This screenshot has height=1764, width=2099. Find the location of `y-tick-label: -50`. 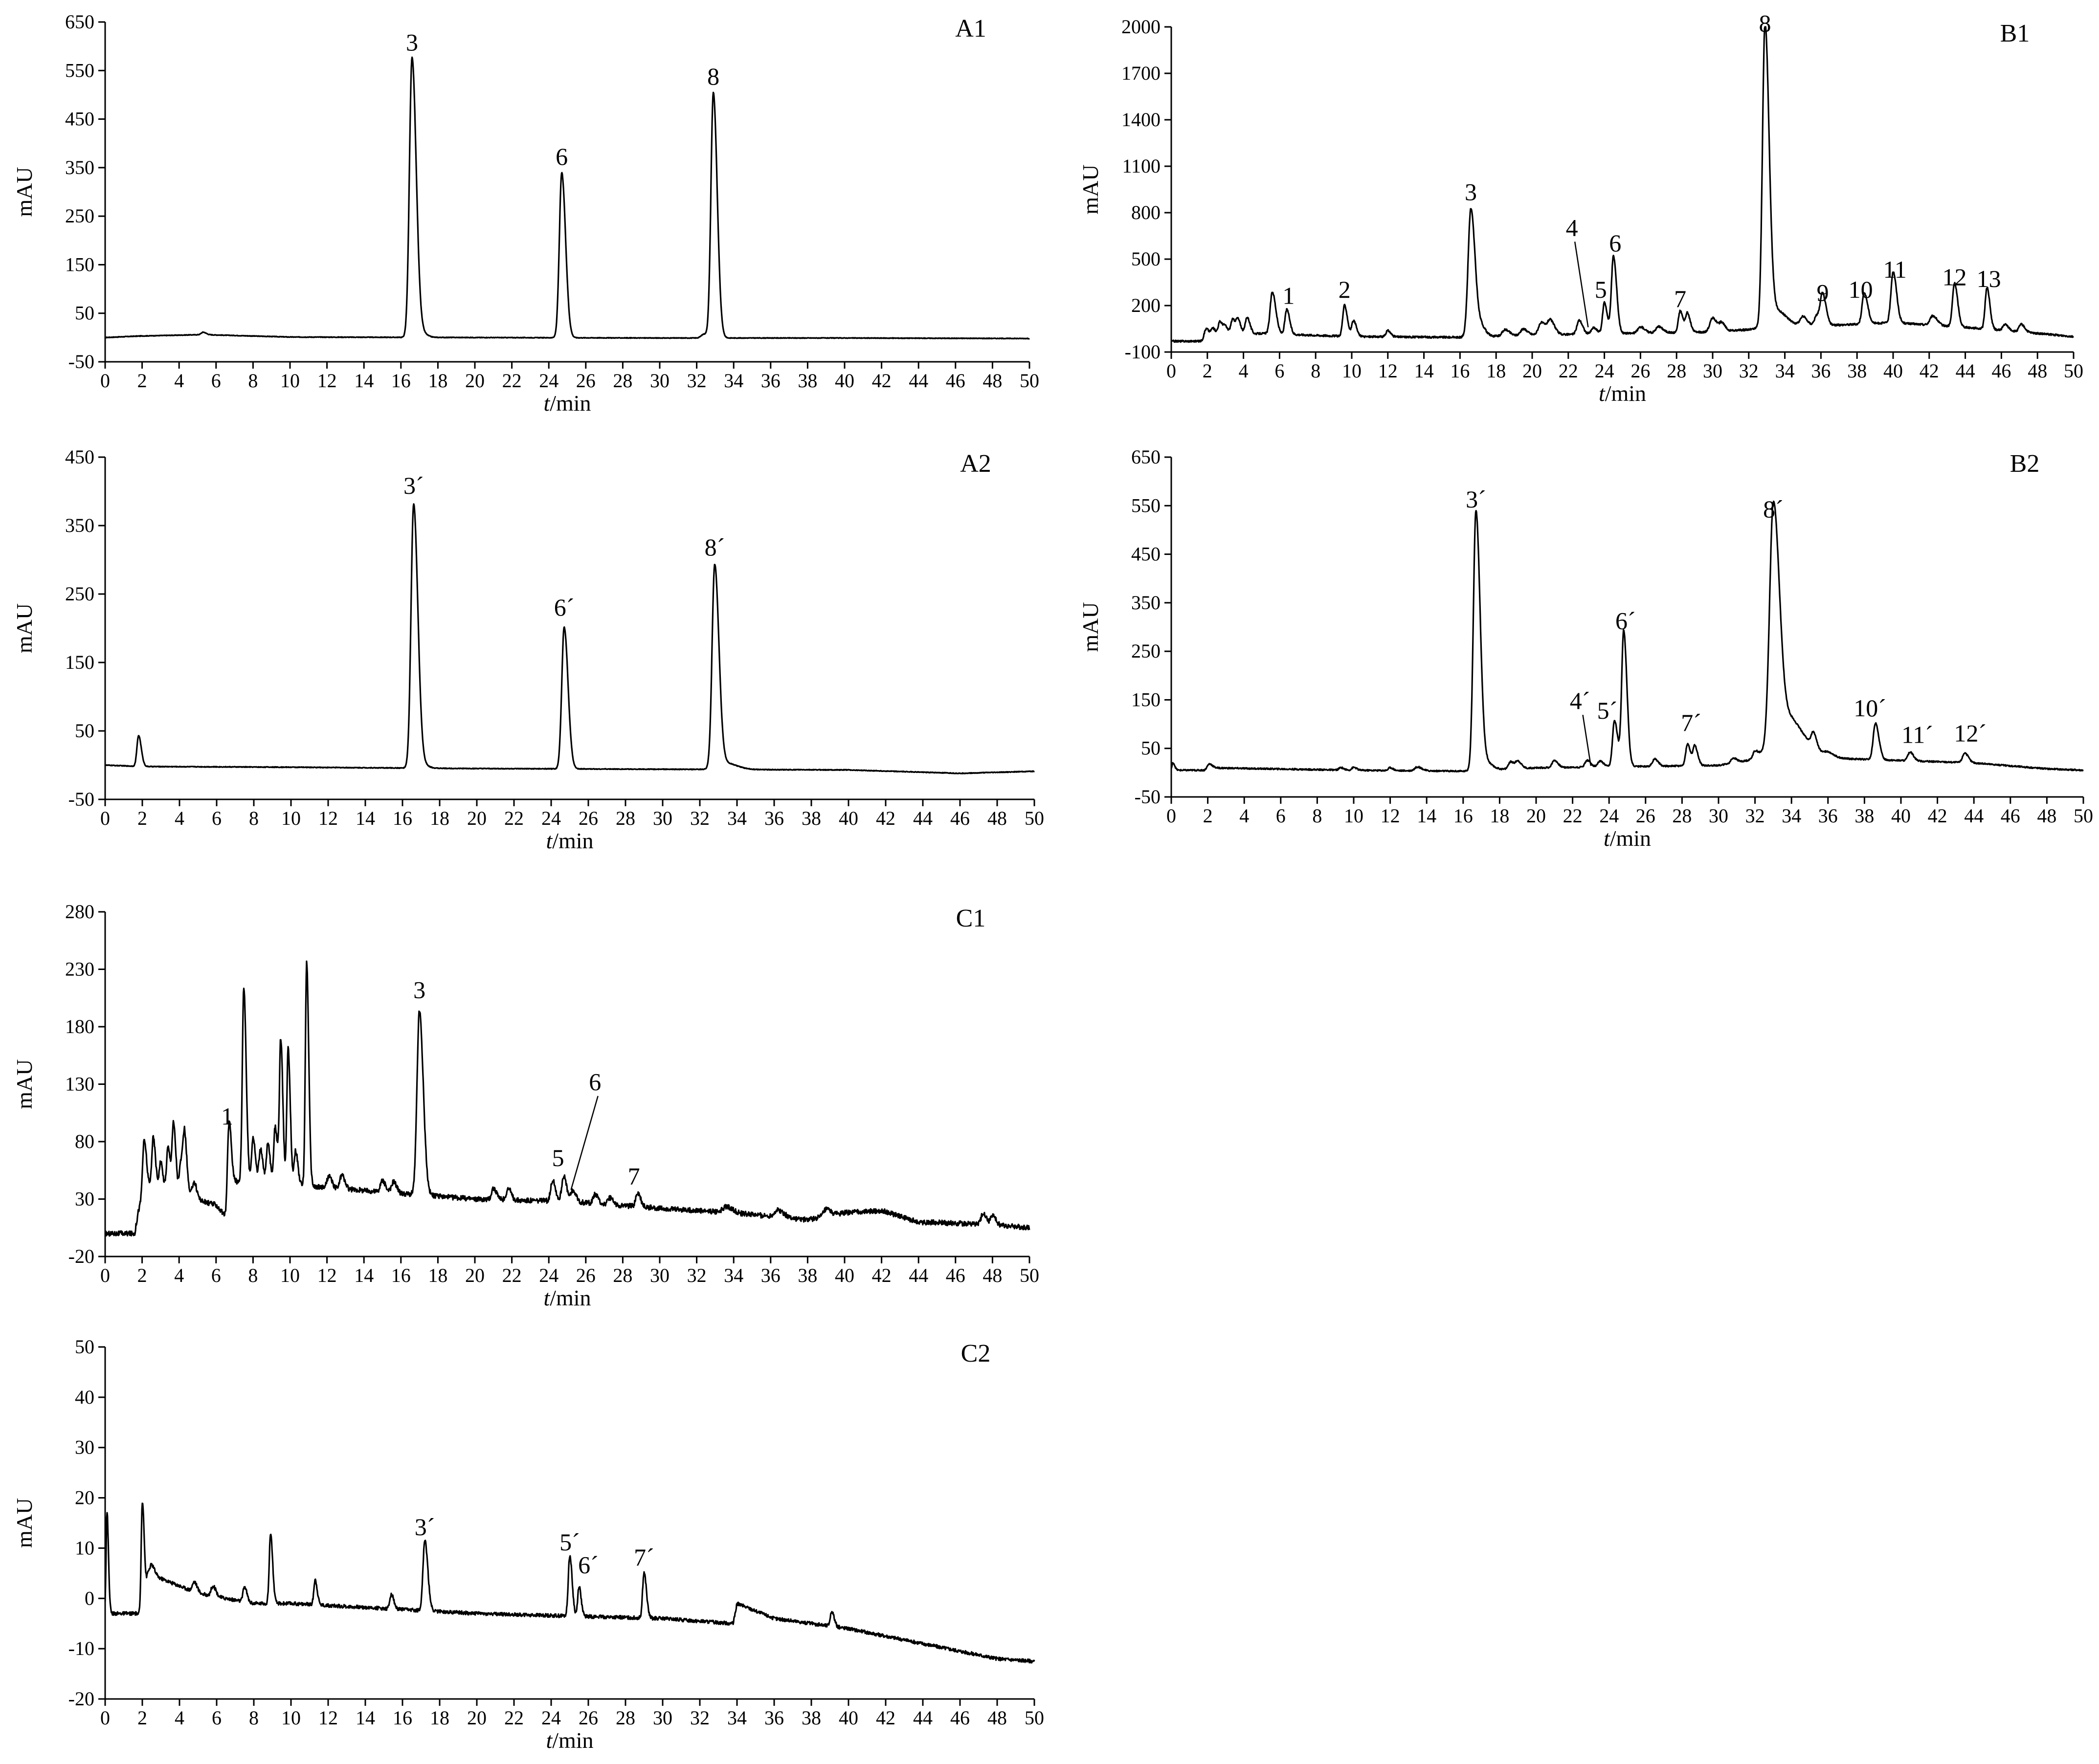

y-tick-label: -50 is located at coordinates (1148, 797).